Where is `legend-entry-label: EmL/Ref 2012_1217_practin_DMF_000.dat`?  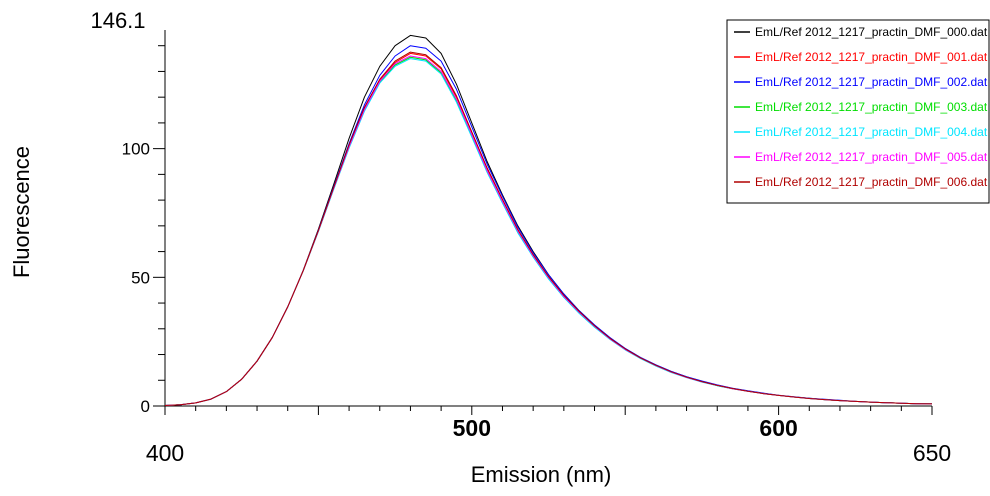
legend-entry-label: EmL/Ref 2012_1217_practin_DMF_000.dat is located at coordinates (871, 32).